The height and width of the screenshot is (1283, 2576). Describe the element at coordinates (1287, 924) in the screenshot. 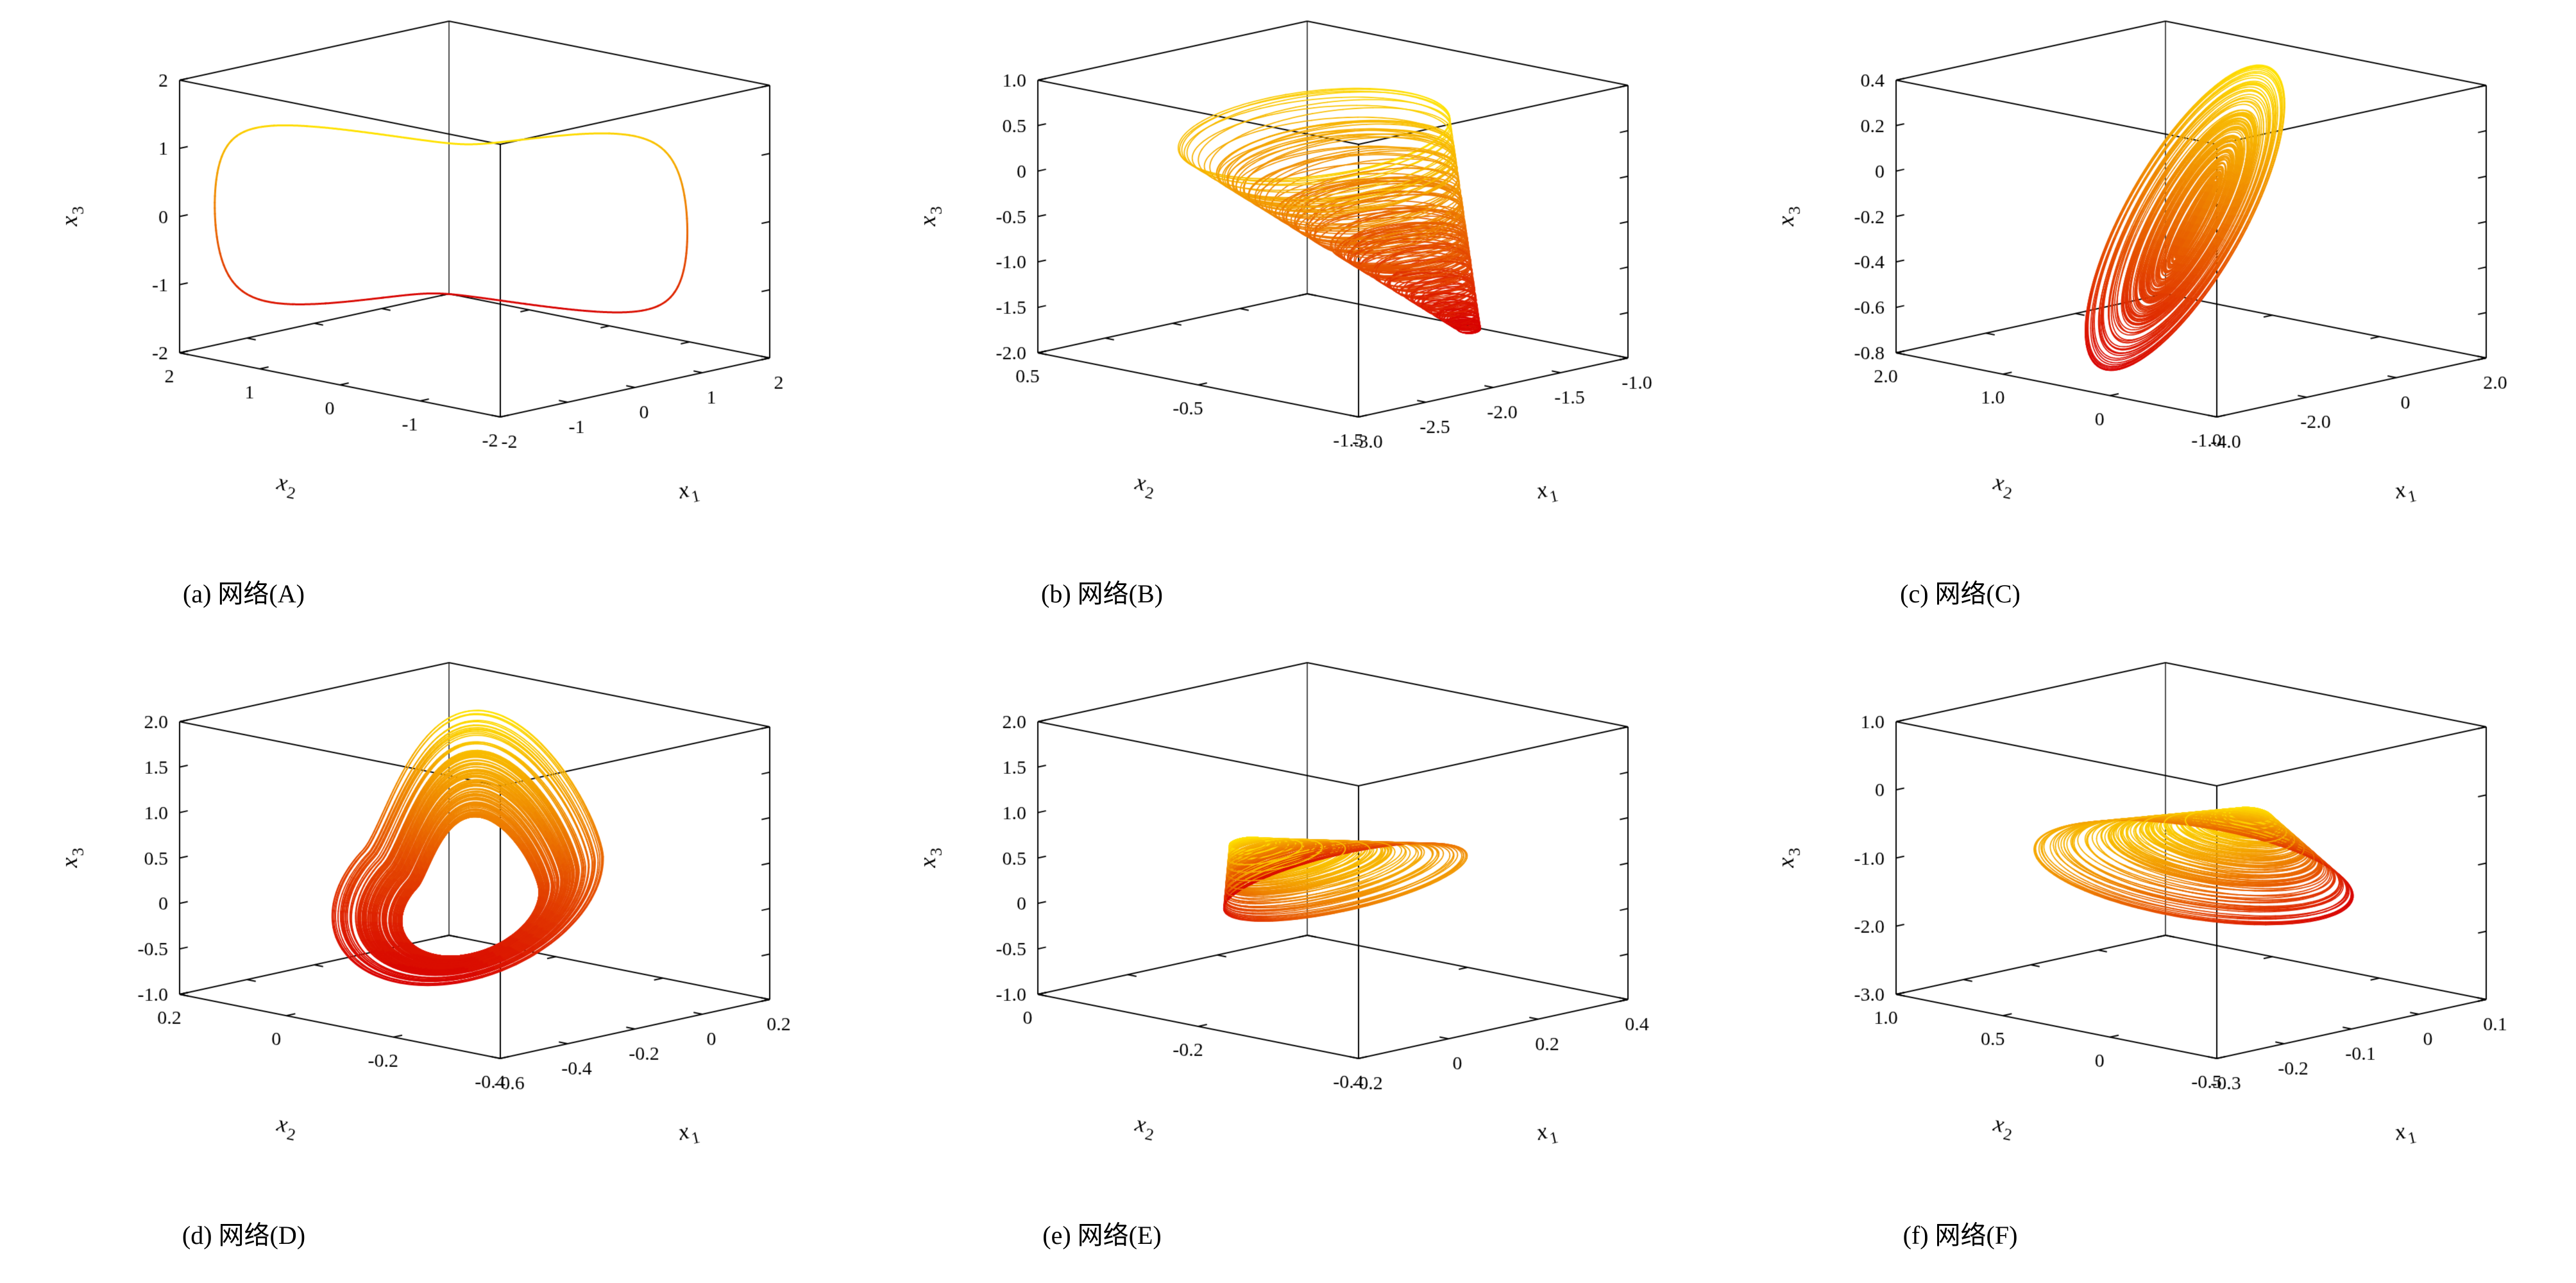

I see `attractor-plot-e` at that location.